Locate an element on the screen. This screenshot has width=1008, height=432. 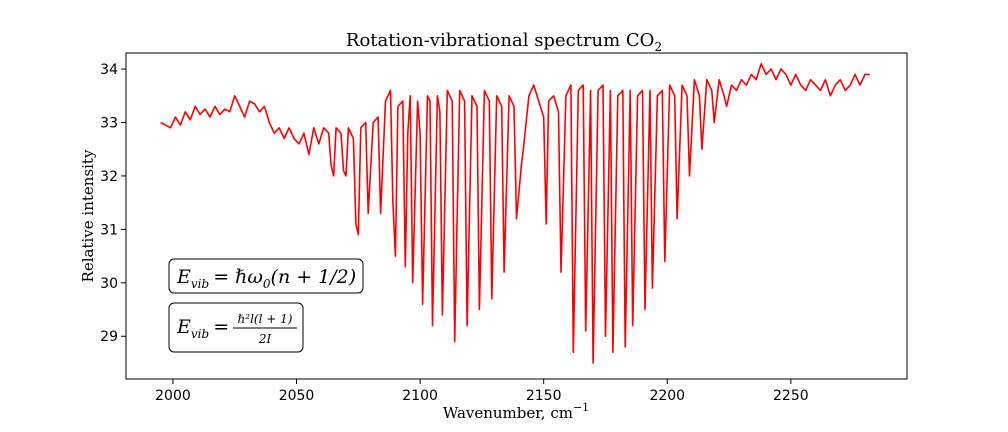
annotation-fraction-denominator: 2I is located at coordinates (265, 339).